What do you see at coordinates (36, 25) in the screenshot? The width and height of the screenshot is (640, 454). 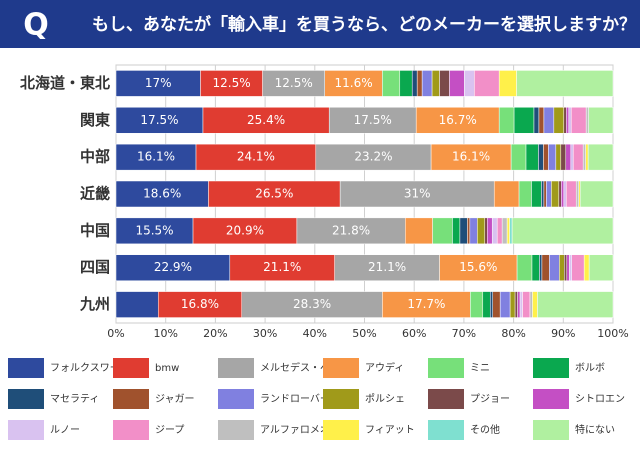 I see `question-mark: Q` at bounding box center [36, 25].